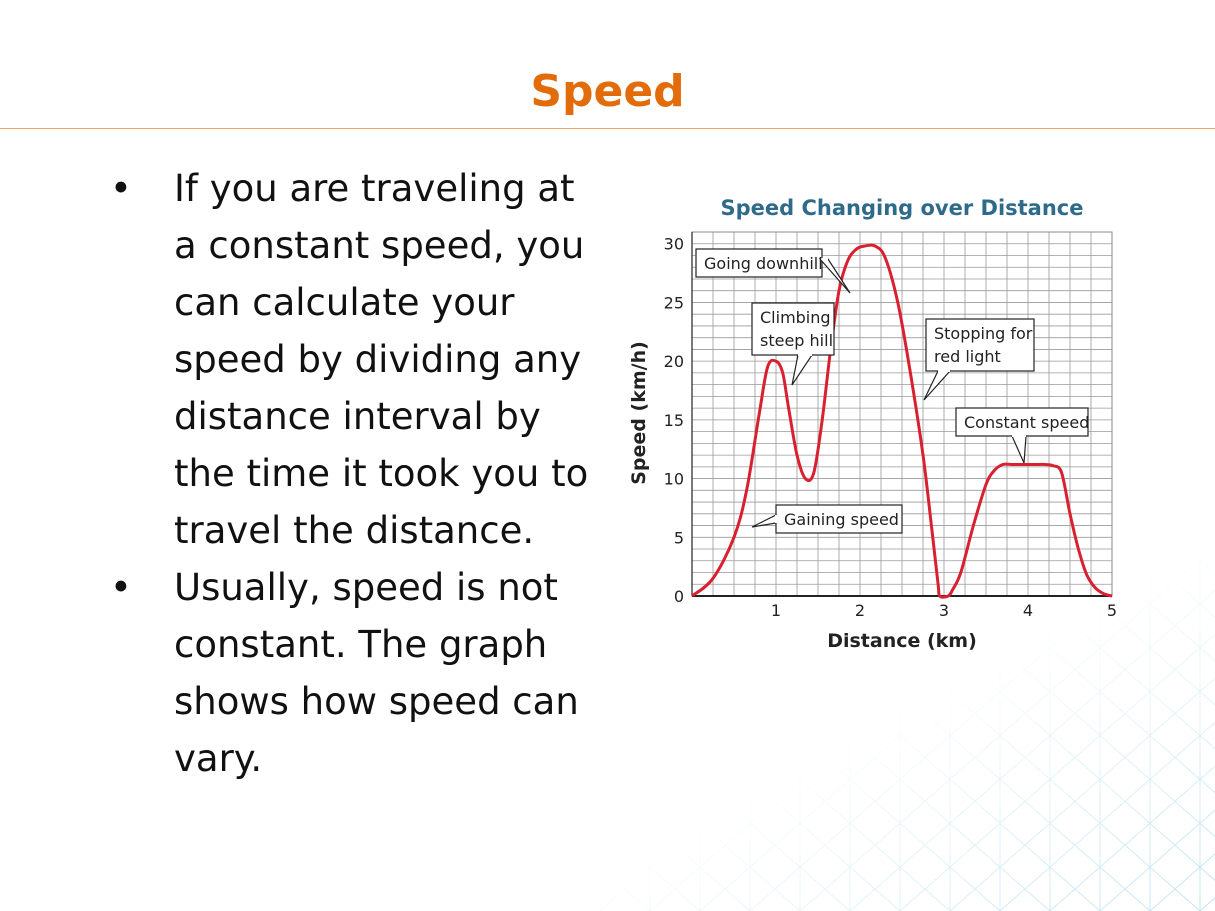 The height and width of the screenshot is (911, 1215). I want to click on annotation-text: Climbing, so click(795, 317).